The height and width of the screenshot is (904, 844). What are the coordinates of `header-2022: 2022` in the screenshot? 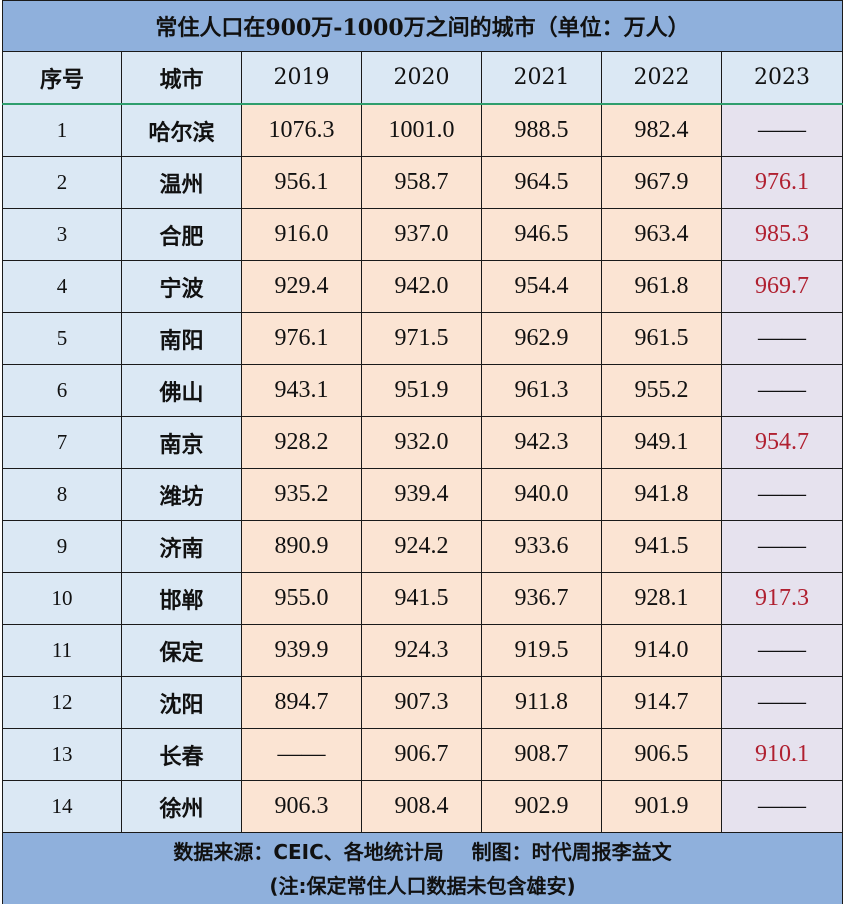 It's located at (661, 78).